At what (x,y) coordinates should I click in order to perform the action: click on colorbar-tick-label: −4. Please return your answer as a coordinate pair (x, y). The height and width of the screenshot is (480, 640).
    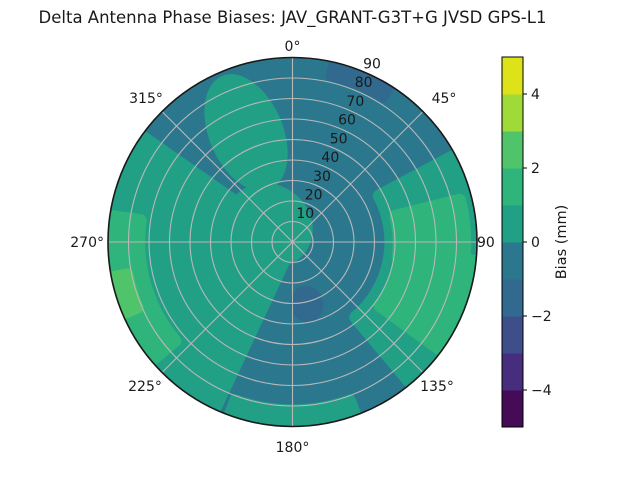
    Looking at the image, I should click on (541, 391).